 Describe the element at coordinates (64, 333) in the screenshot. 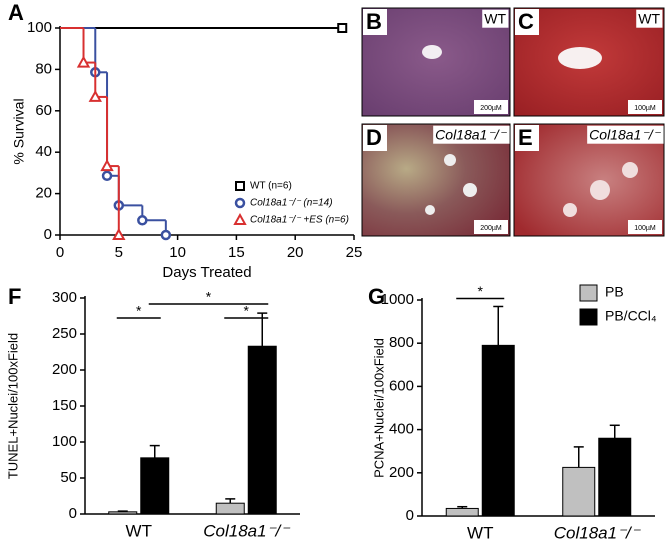

I see `y-tick-label: 250` at that location.